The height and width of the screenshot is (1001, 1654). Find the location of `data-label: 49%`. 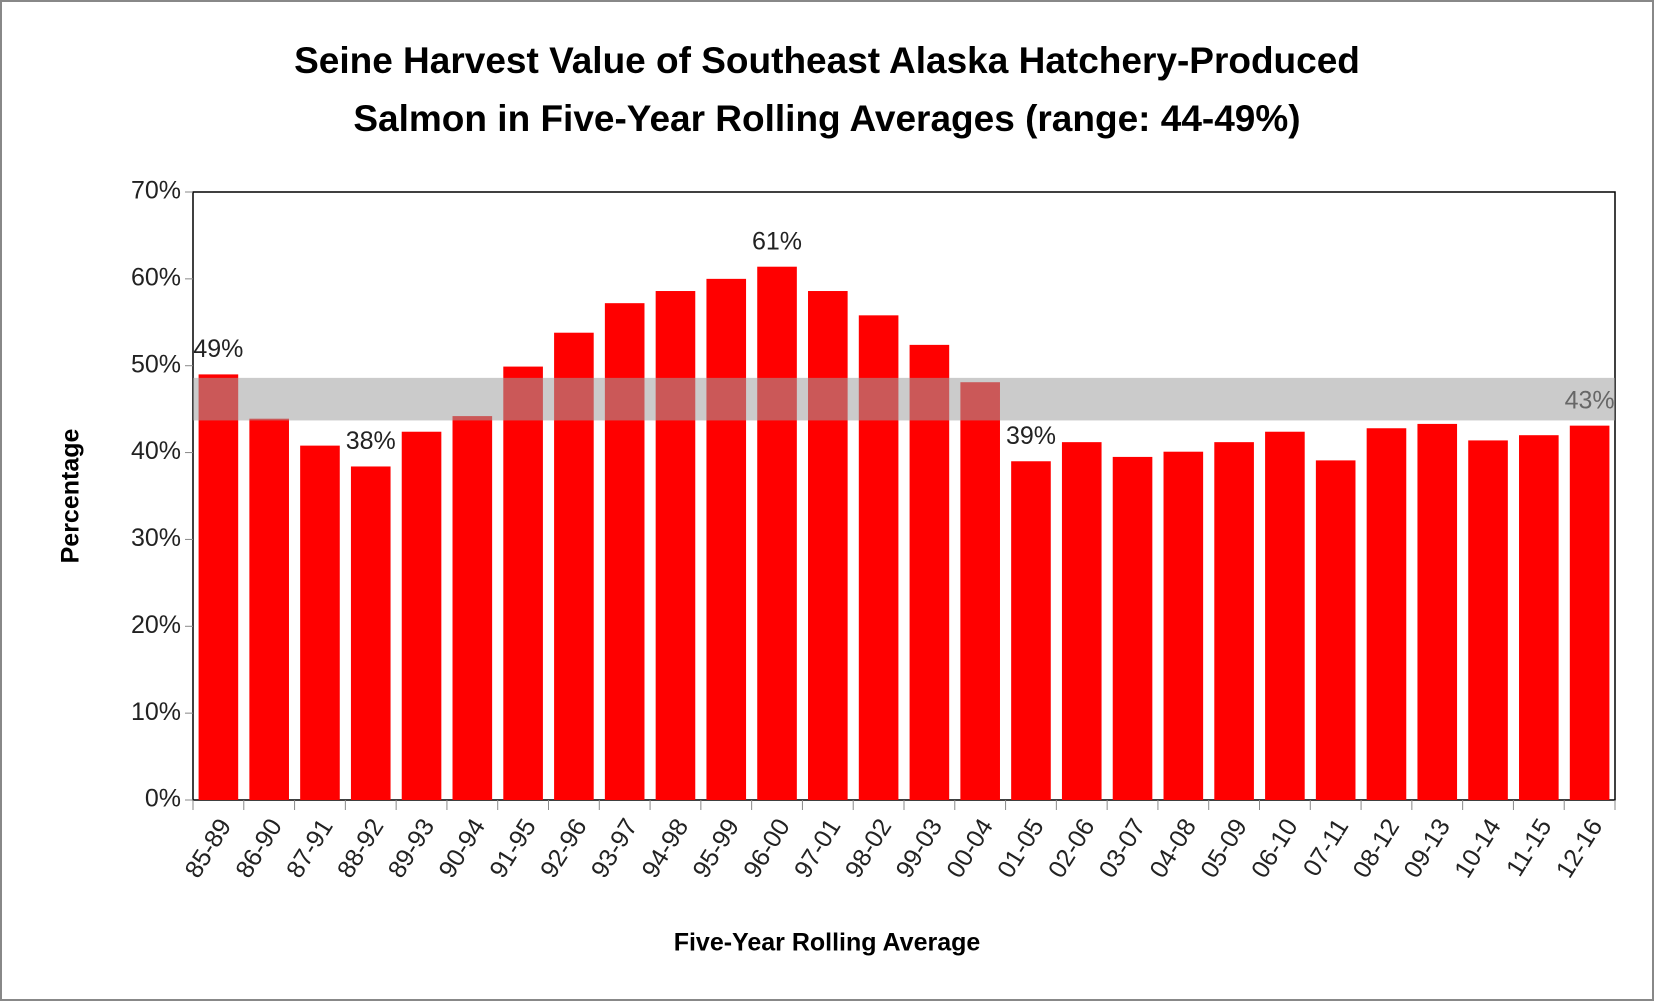

data-label: 49% is located at coordinates (218, 349).